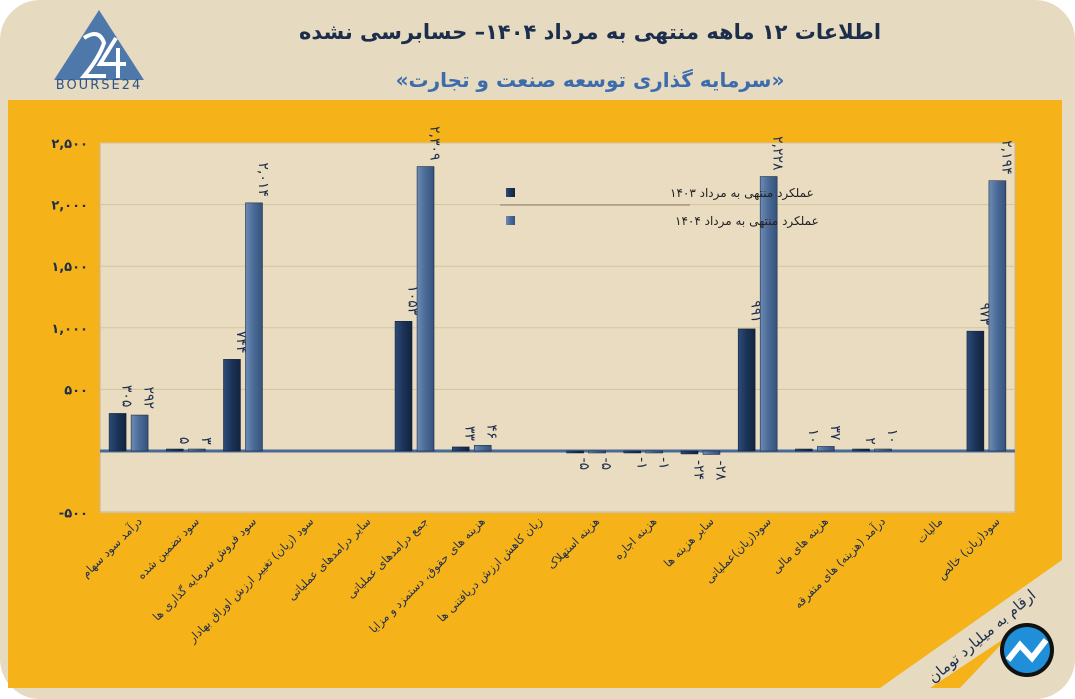 This screenshot has height=699, width=1075. I want to click on data-label-group: -۲۸, so click(720, 470).